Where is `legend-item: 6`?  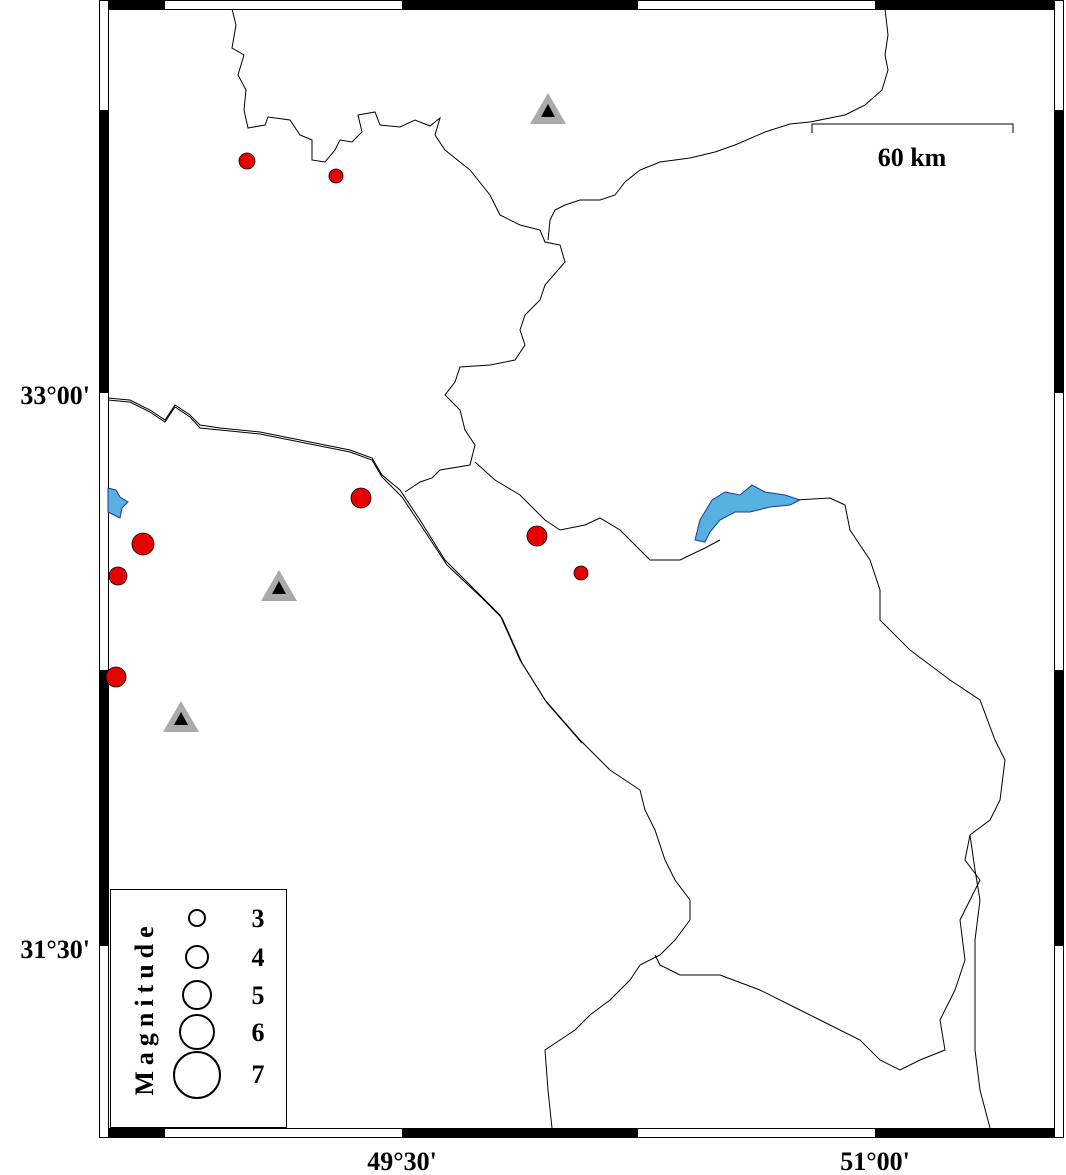
legend-item: 6 is located at coordinates (258, 1032).